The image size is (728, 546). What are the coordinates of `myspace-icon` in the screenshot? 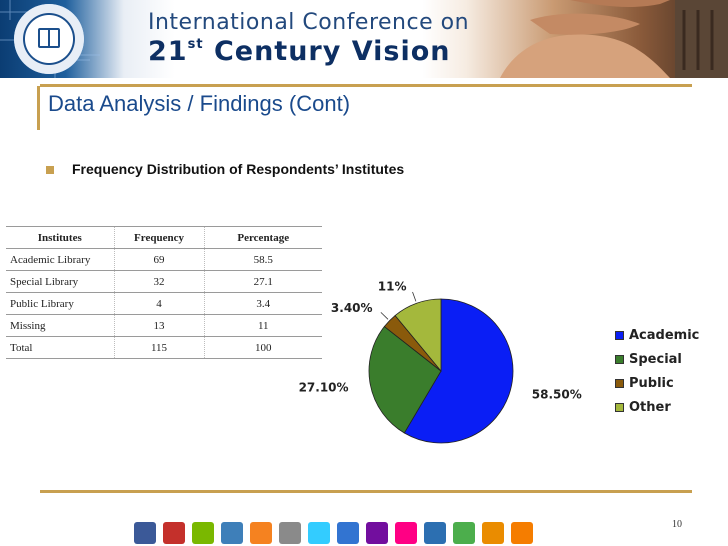 It's located at (232, 533).